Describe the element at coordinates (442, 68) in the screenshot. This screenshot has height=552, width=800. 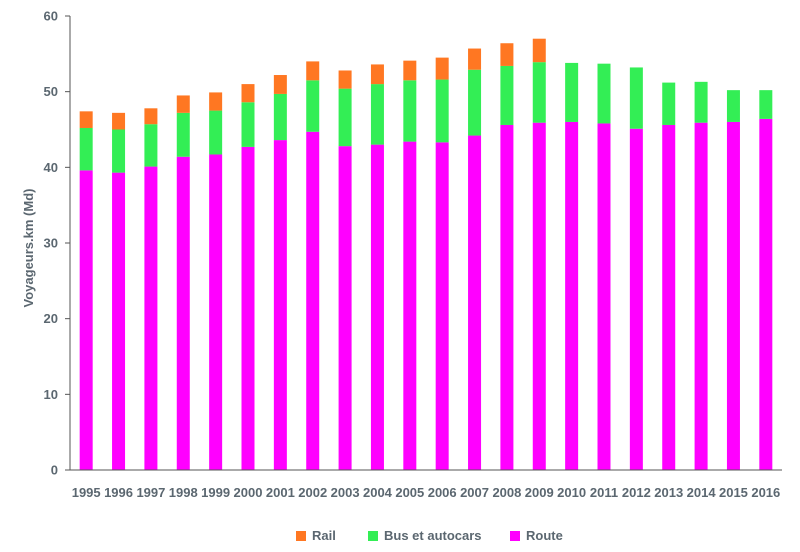
I see `bar-rail-2006` at that location.